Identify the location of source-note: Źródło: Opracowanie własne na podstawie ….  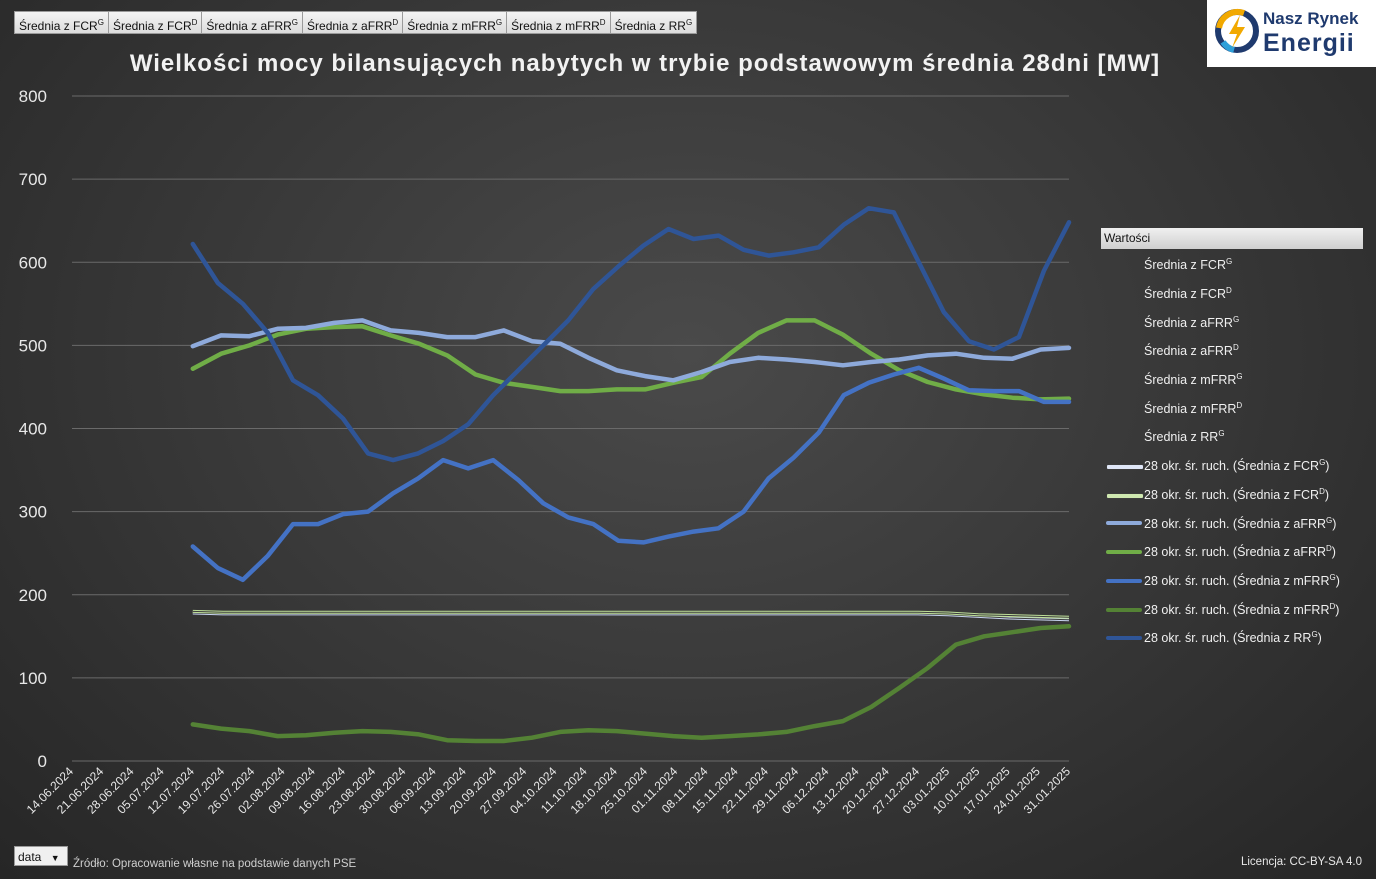
(215, 864).